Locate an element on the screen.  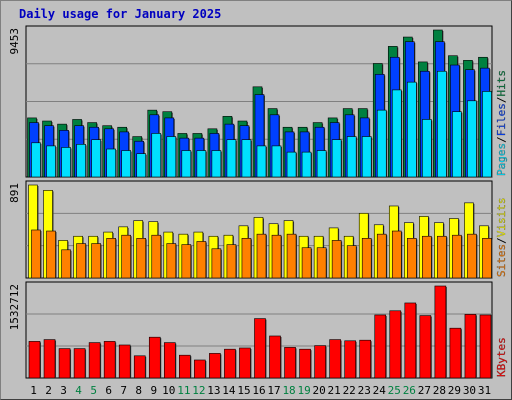
x-tick-label-28: 28 is located at coordinates (439, 390).